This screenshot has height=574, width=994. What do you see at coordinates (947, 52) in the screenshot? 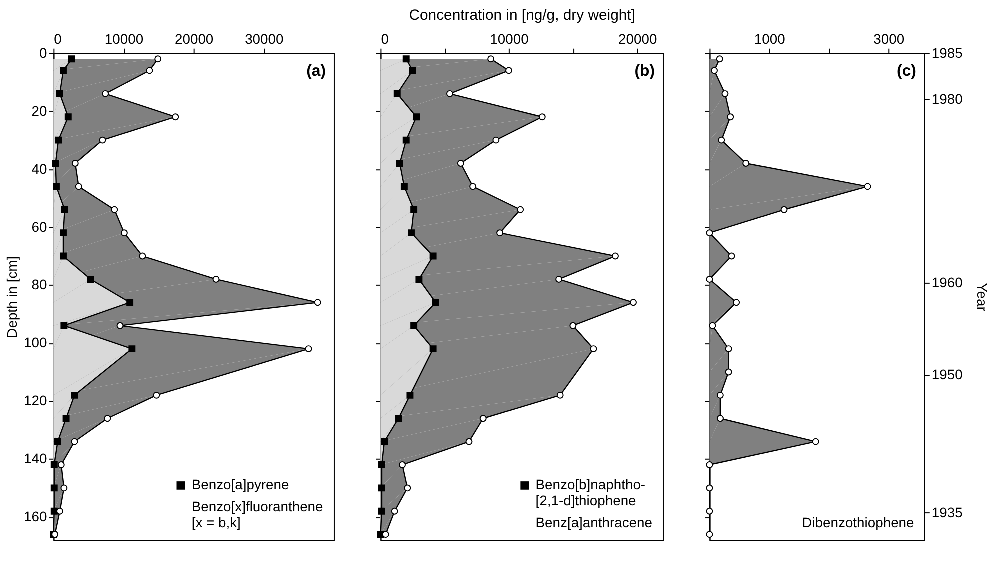
I see `text: 1985` at bounding box center [947, 52].